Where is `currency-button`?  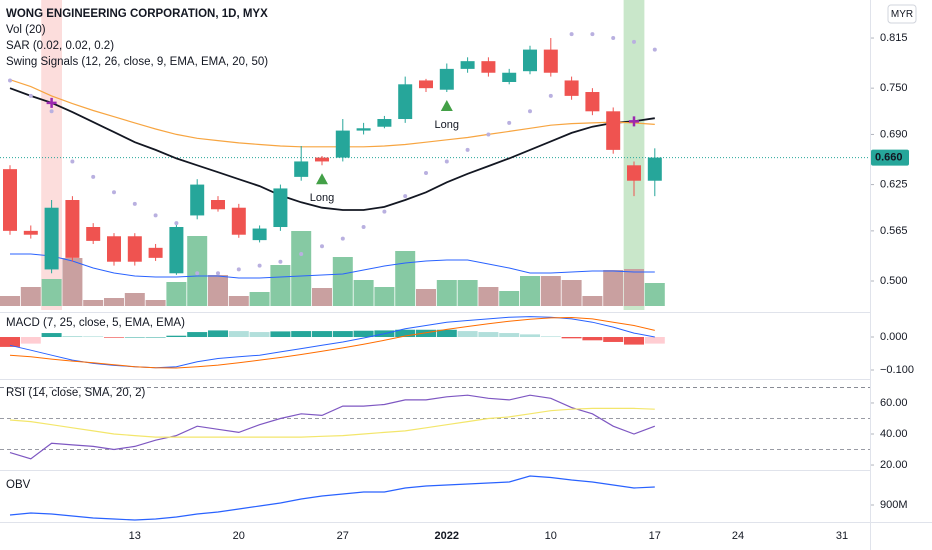 currency-button is located at coordinates (902, 14).